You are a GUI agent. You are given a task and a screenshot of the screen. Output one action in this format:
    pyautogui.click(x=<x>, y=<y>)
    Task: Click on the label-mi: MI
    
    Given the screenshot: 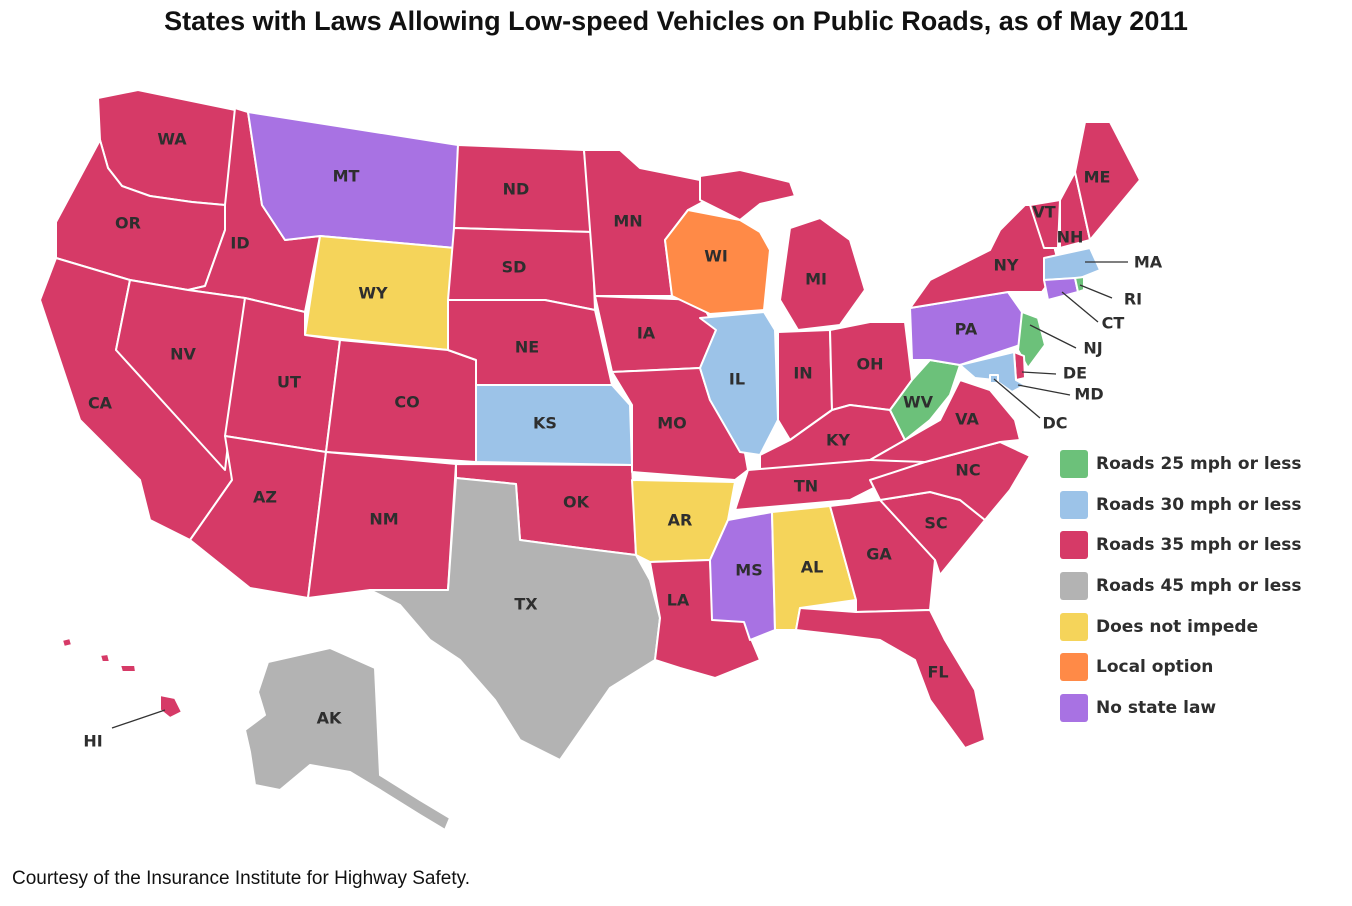 What is the action you would take?
    pyautogui.click(x=816, y=279)
    